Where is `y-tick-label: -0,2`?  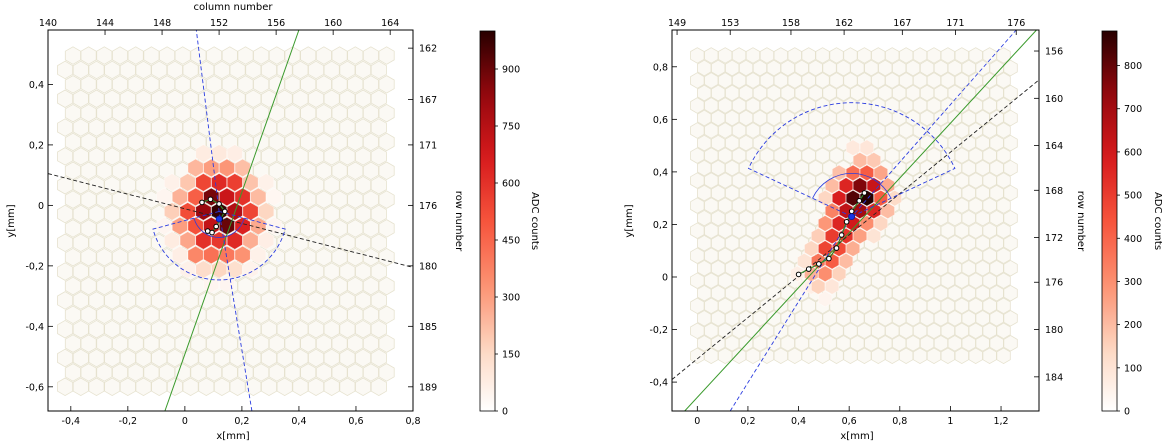 y-tick-label: -0,2 is located at coordinates (658, 330).